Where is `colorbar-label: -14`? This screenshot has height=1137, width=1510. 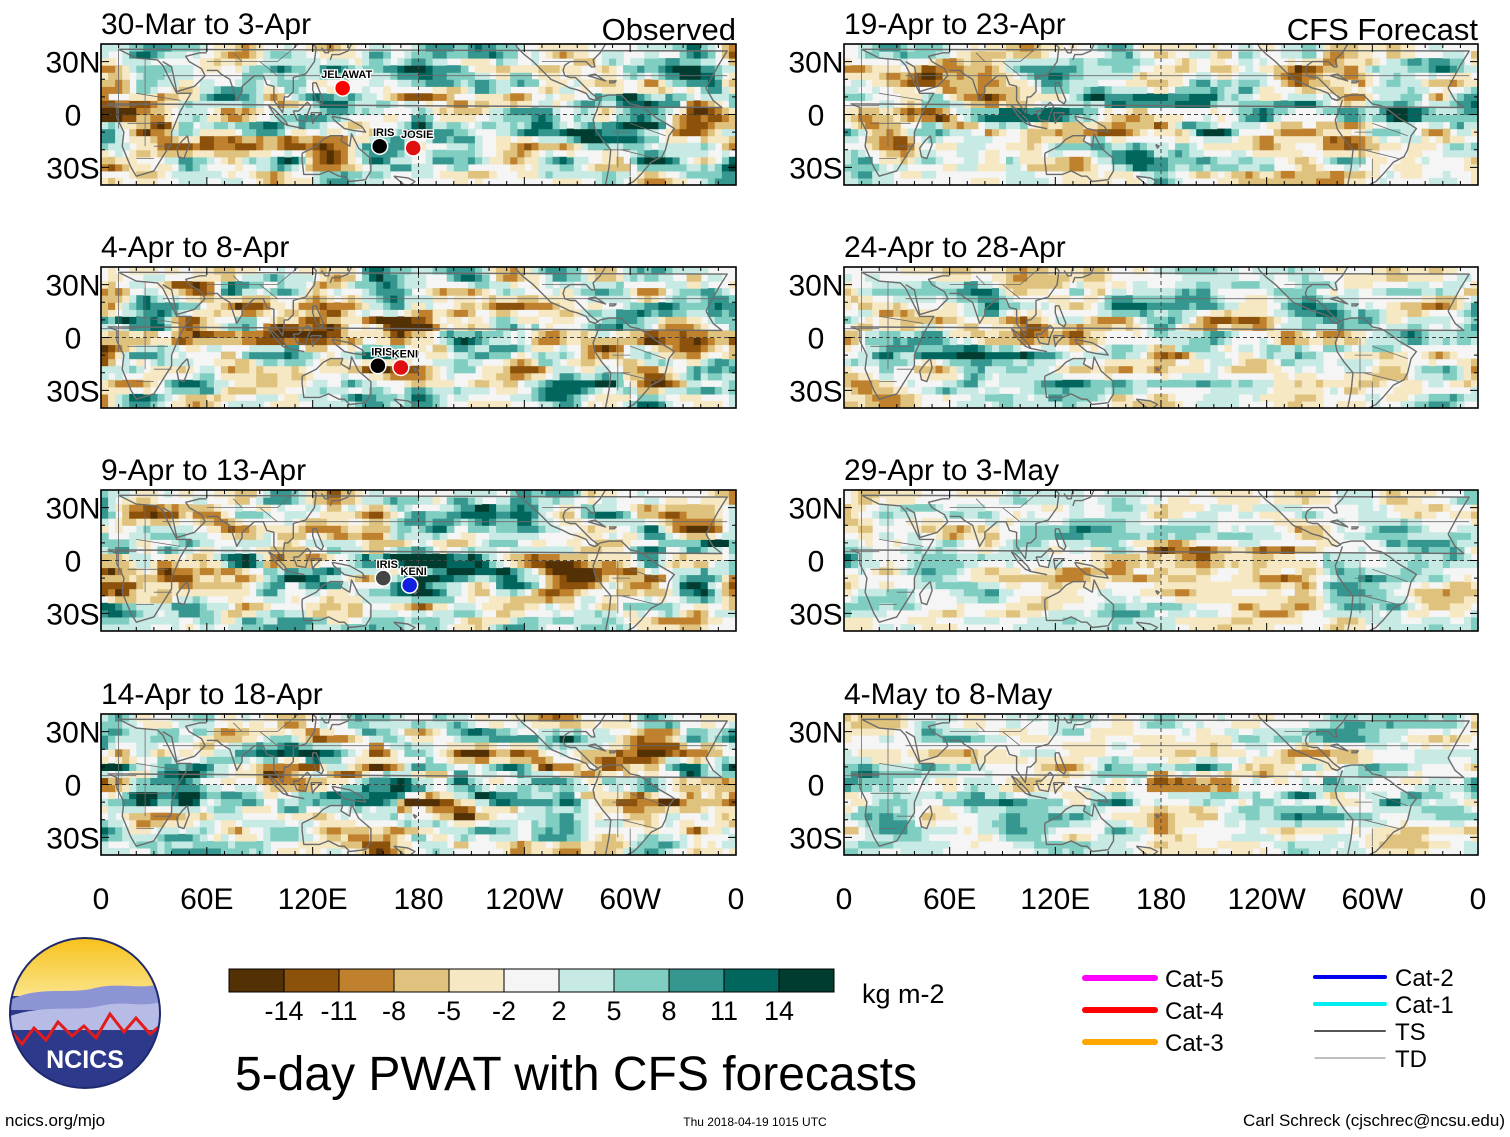 colorbar-label: -14 is located at coordinates (283, 1011).